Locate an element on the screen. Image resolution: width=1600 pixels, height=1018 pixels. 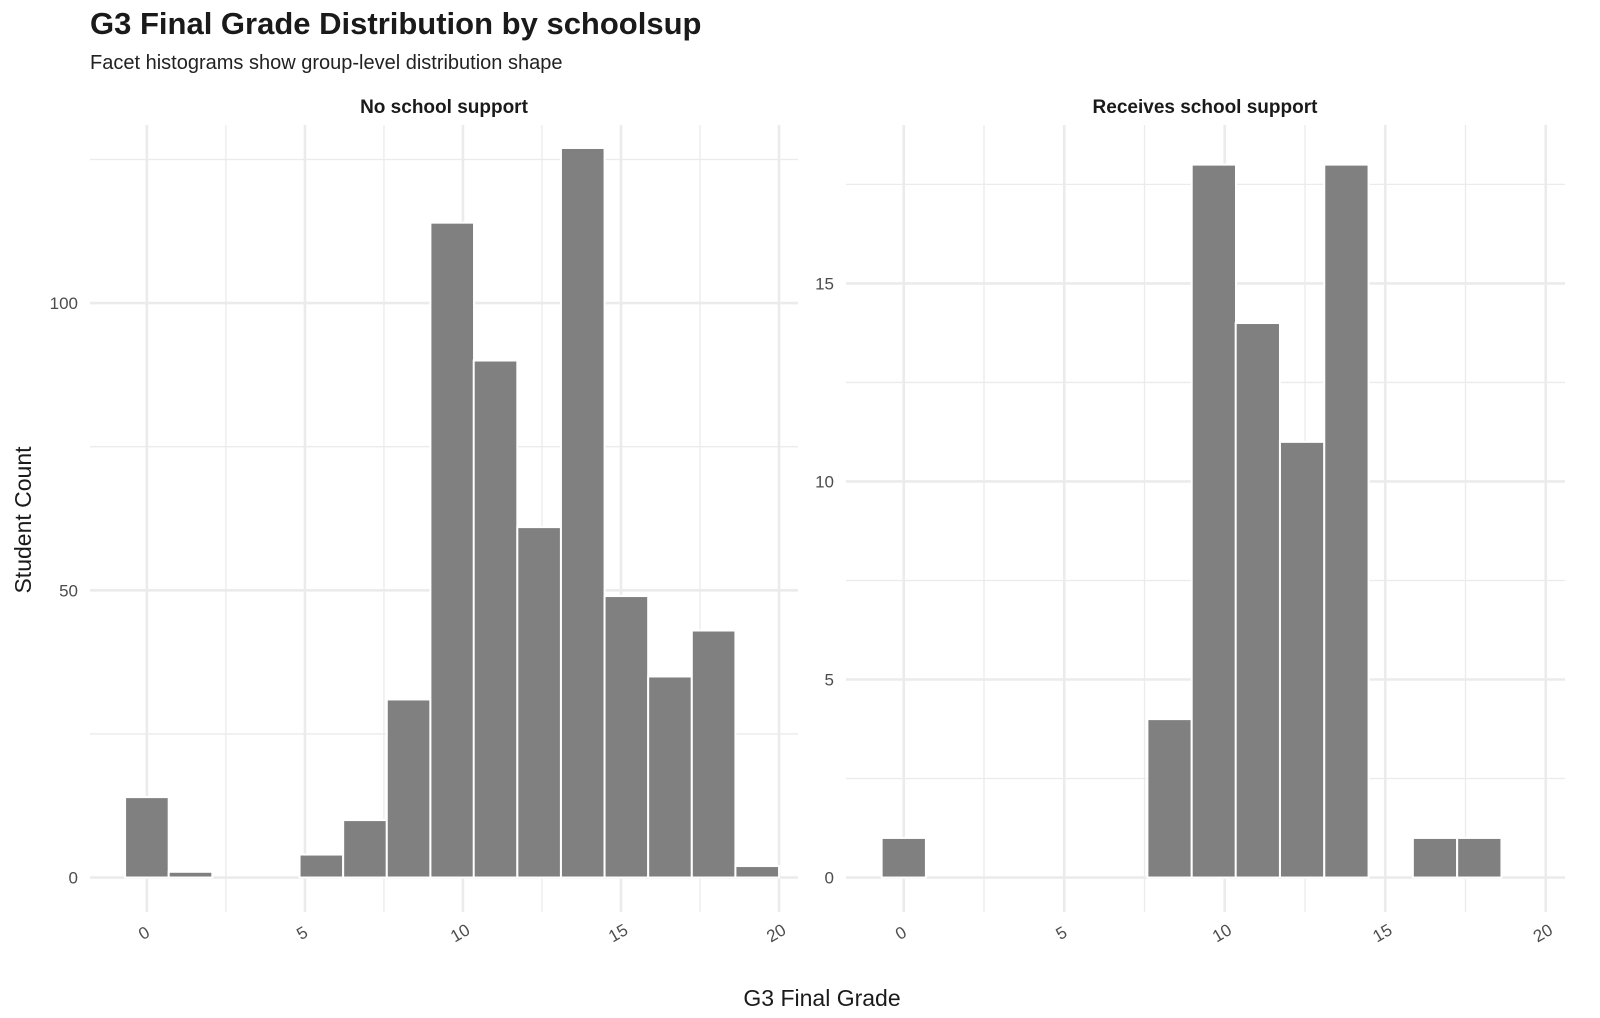
facet-strip-label: No school support is located at coordinates (444, 107).